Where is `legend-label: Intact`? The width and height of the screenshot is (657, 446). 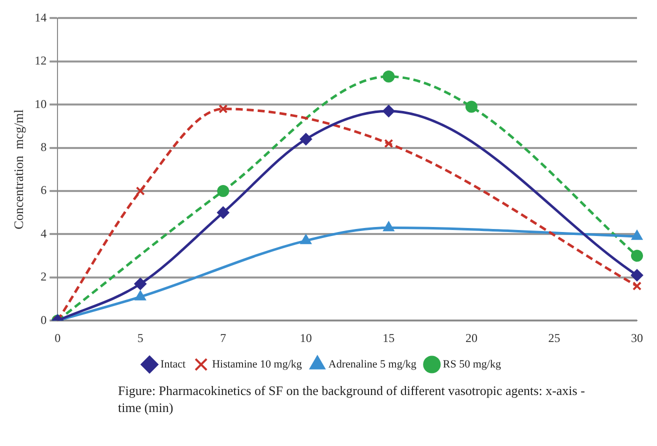 legend-label: Intact is located at coordinates (173, 364).